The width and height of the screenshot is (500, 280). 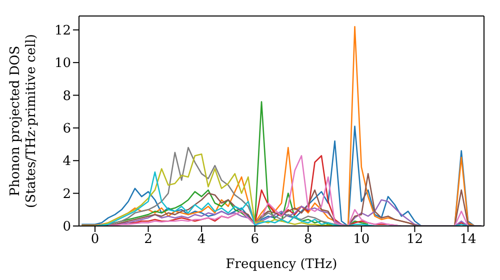 What do you see at coordinates (66, 227) in the screenshot?
I see `y-tick-label: 0` at bounding box center [66, 227].